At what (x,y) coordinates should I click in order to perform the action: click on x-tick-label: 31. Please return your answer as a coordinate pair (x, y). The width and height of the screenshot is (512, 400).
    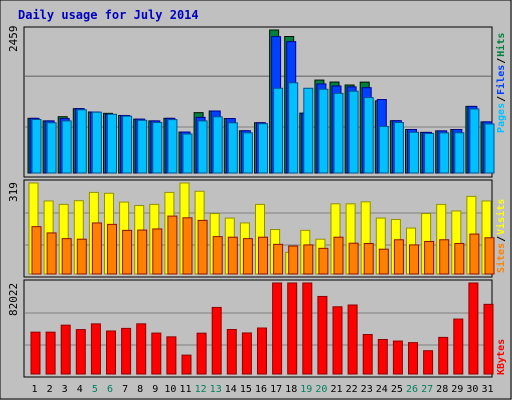
    Looking at the image, I should click on (487, 389).